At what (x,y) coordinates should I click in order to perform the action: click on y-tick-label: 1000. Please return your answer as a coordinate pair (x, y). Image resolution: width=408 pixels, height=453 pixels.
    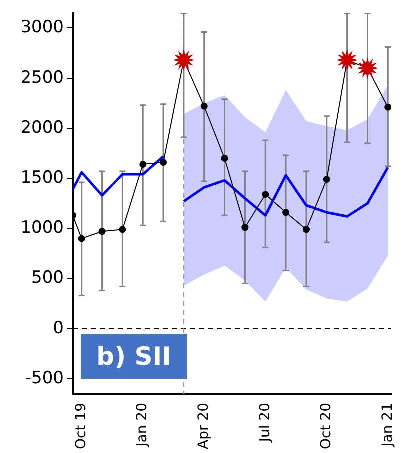
    Looking at the image, I should click on (42, 228).